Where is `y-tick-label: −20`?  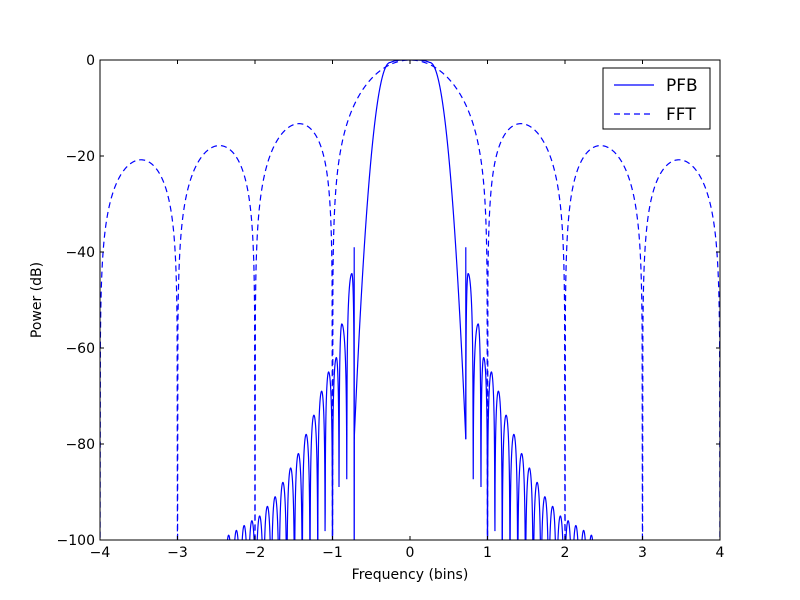
y-tick-label: −20 is located at coordinates (80, 157).